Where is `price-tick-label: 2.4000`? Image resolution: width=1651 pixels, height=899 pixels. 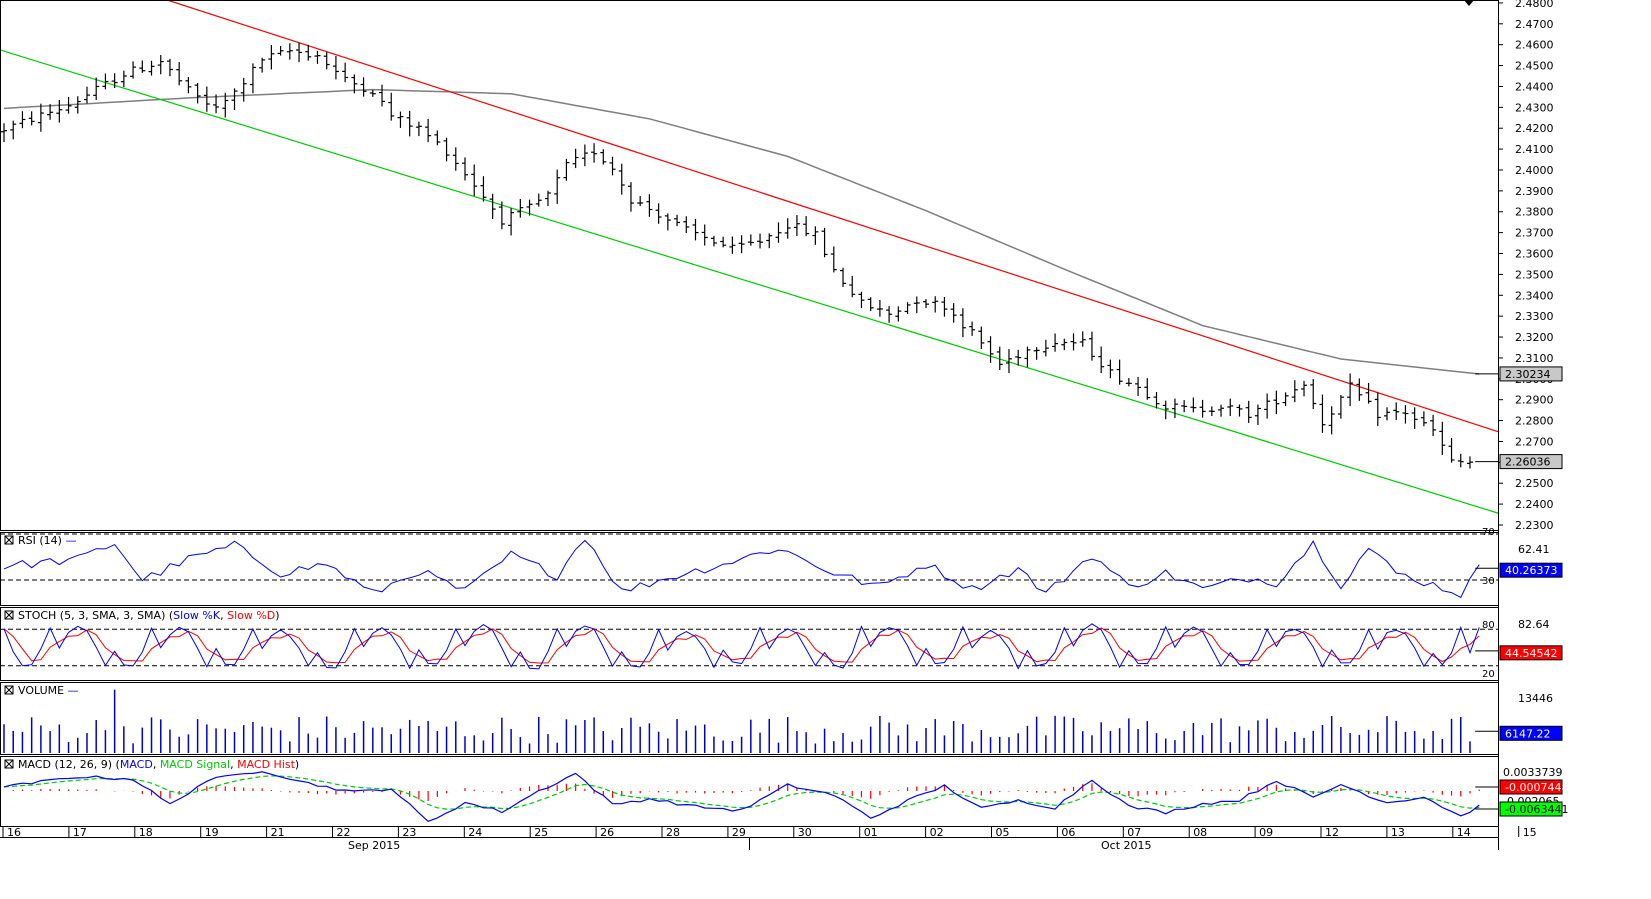
price-tick-label: 2.4000 is located at coordinates (1534, 170).